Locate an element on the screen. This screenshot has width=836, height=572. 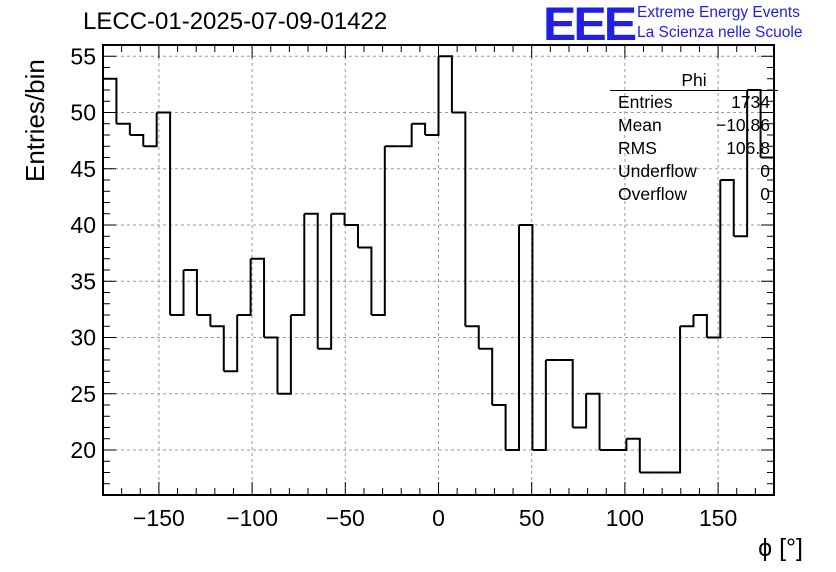
x-tick-label: 0 is located at coordinates (438, 518).